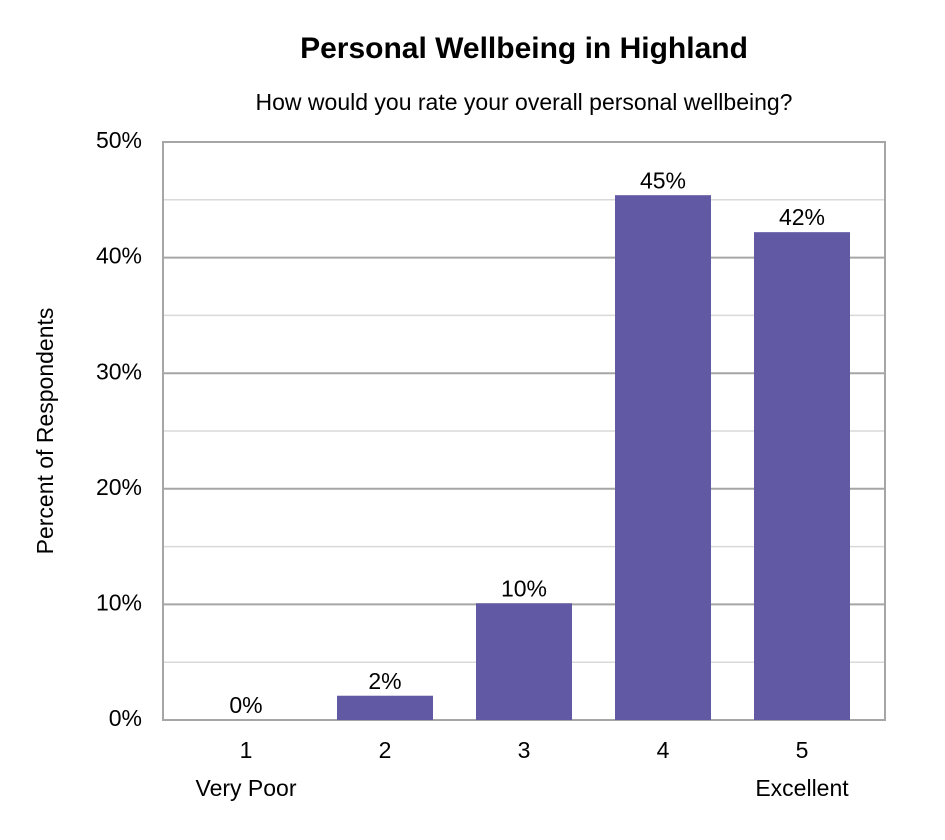 The height and width of the screenshot is (840, 945). I want to click on y-tick-label: 50%, so click(119, 140).